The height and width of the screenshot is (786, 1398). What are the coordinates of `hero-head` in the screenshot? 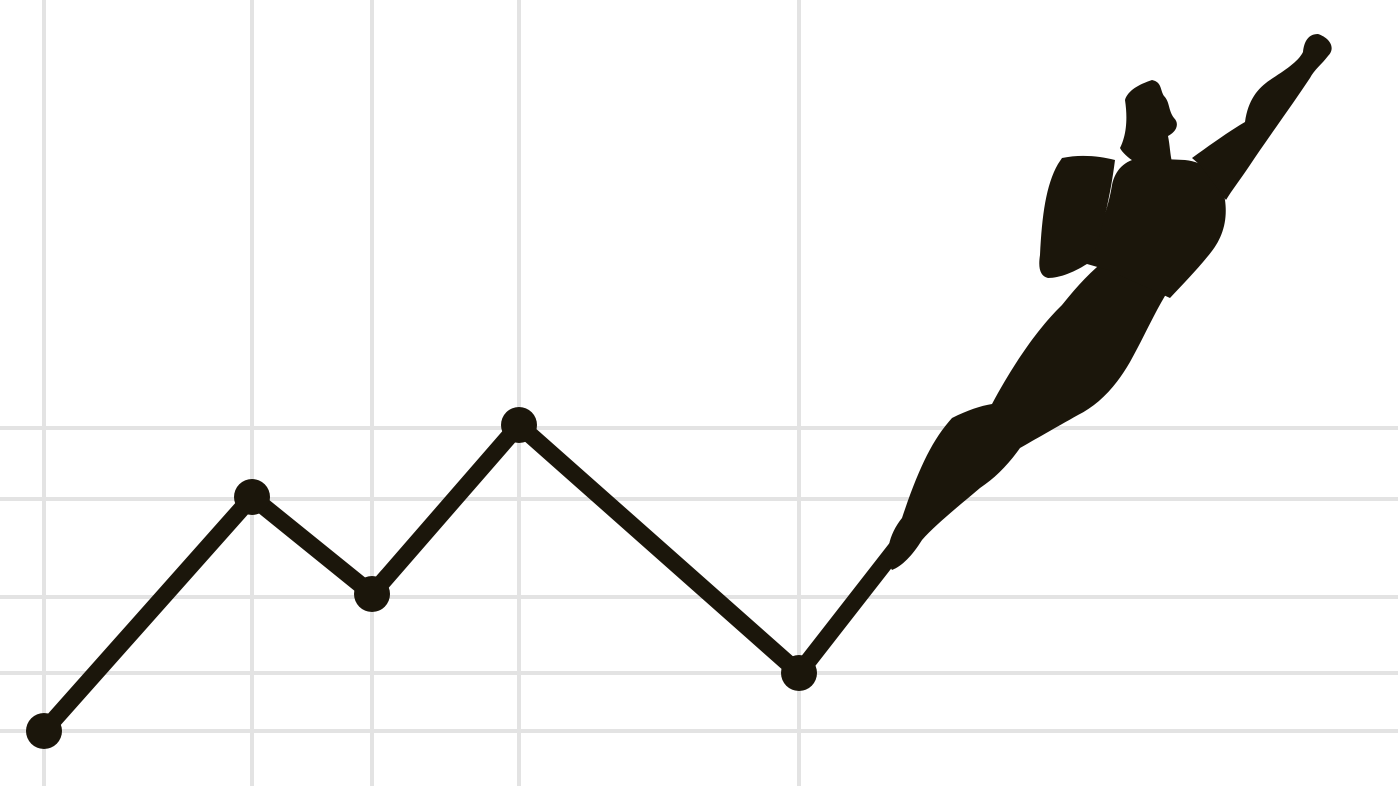 It's located at (1148, 121).